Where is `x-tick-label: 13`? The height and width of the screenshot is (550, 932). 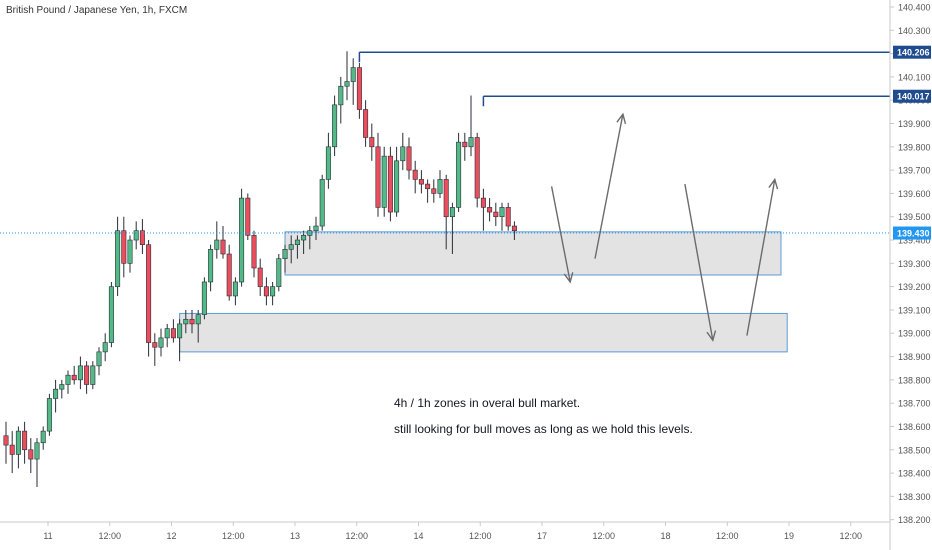
x-tick-label: 13 is located at coordinates (295, 536).